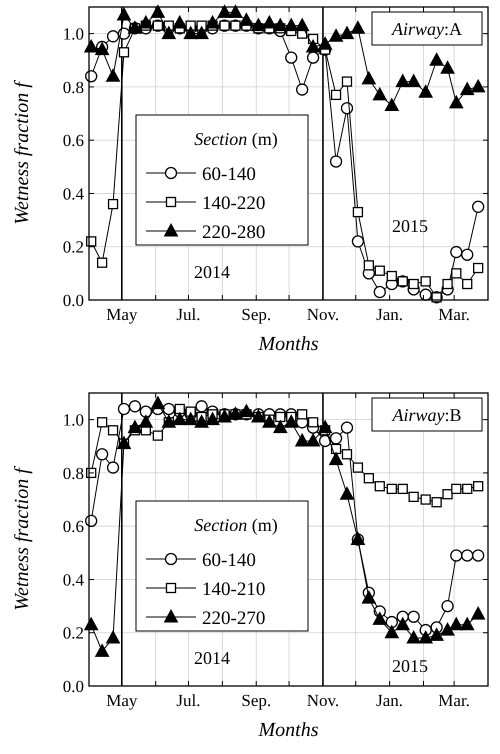 The width and height of the screenshot is (500, 754). I want to click on legend-label: 140-220, so click(234, 203).